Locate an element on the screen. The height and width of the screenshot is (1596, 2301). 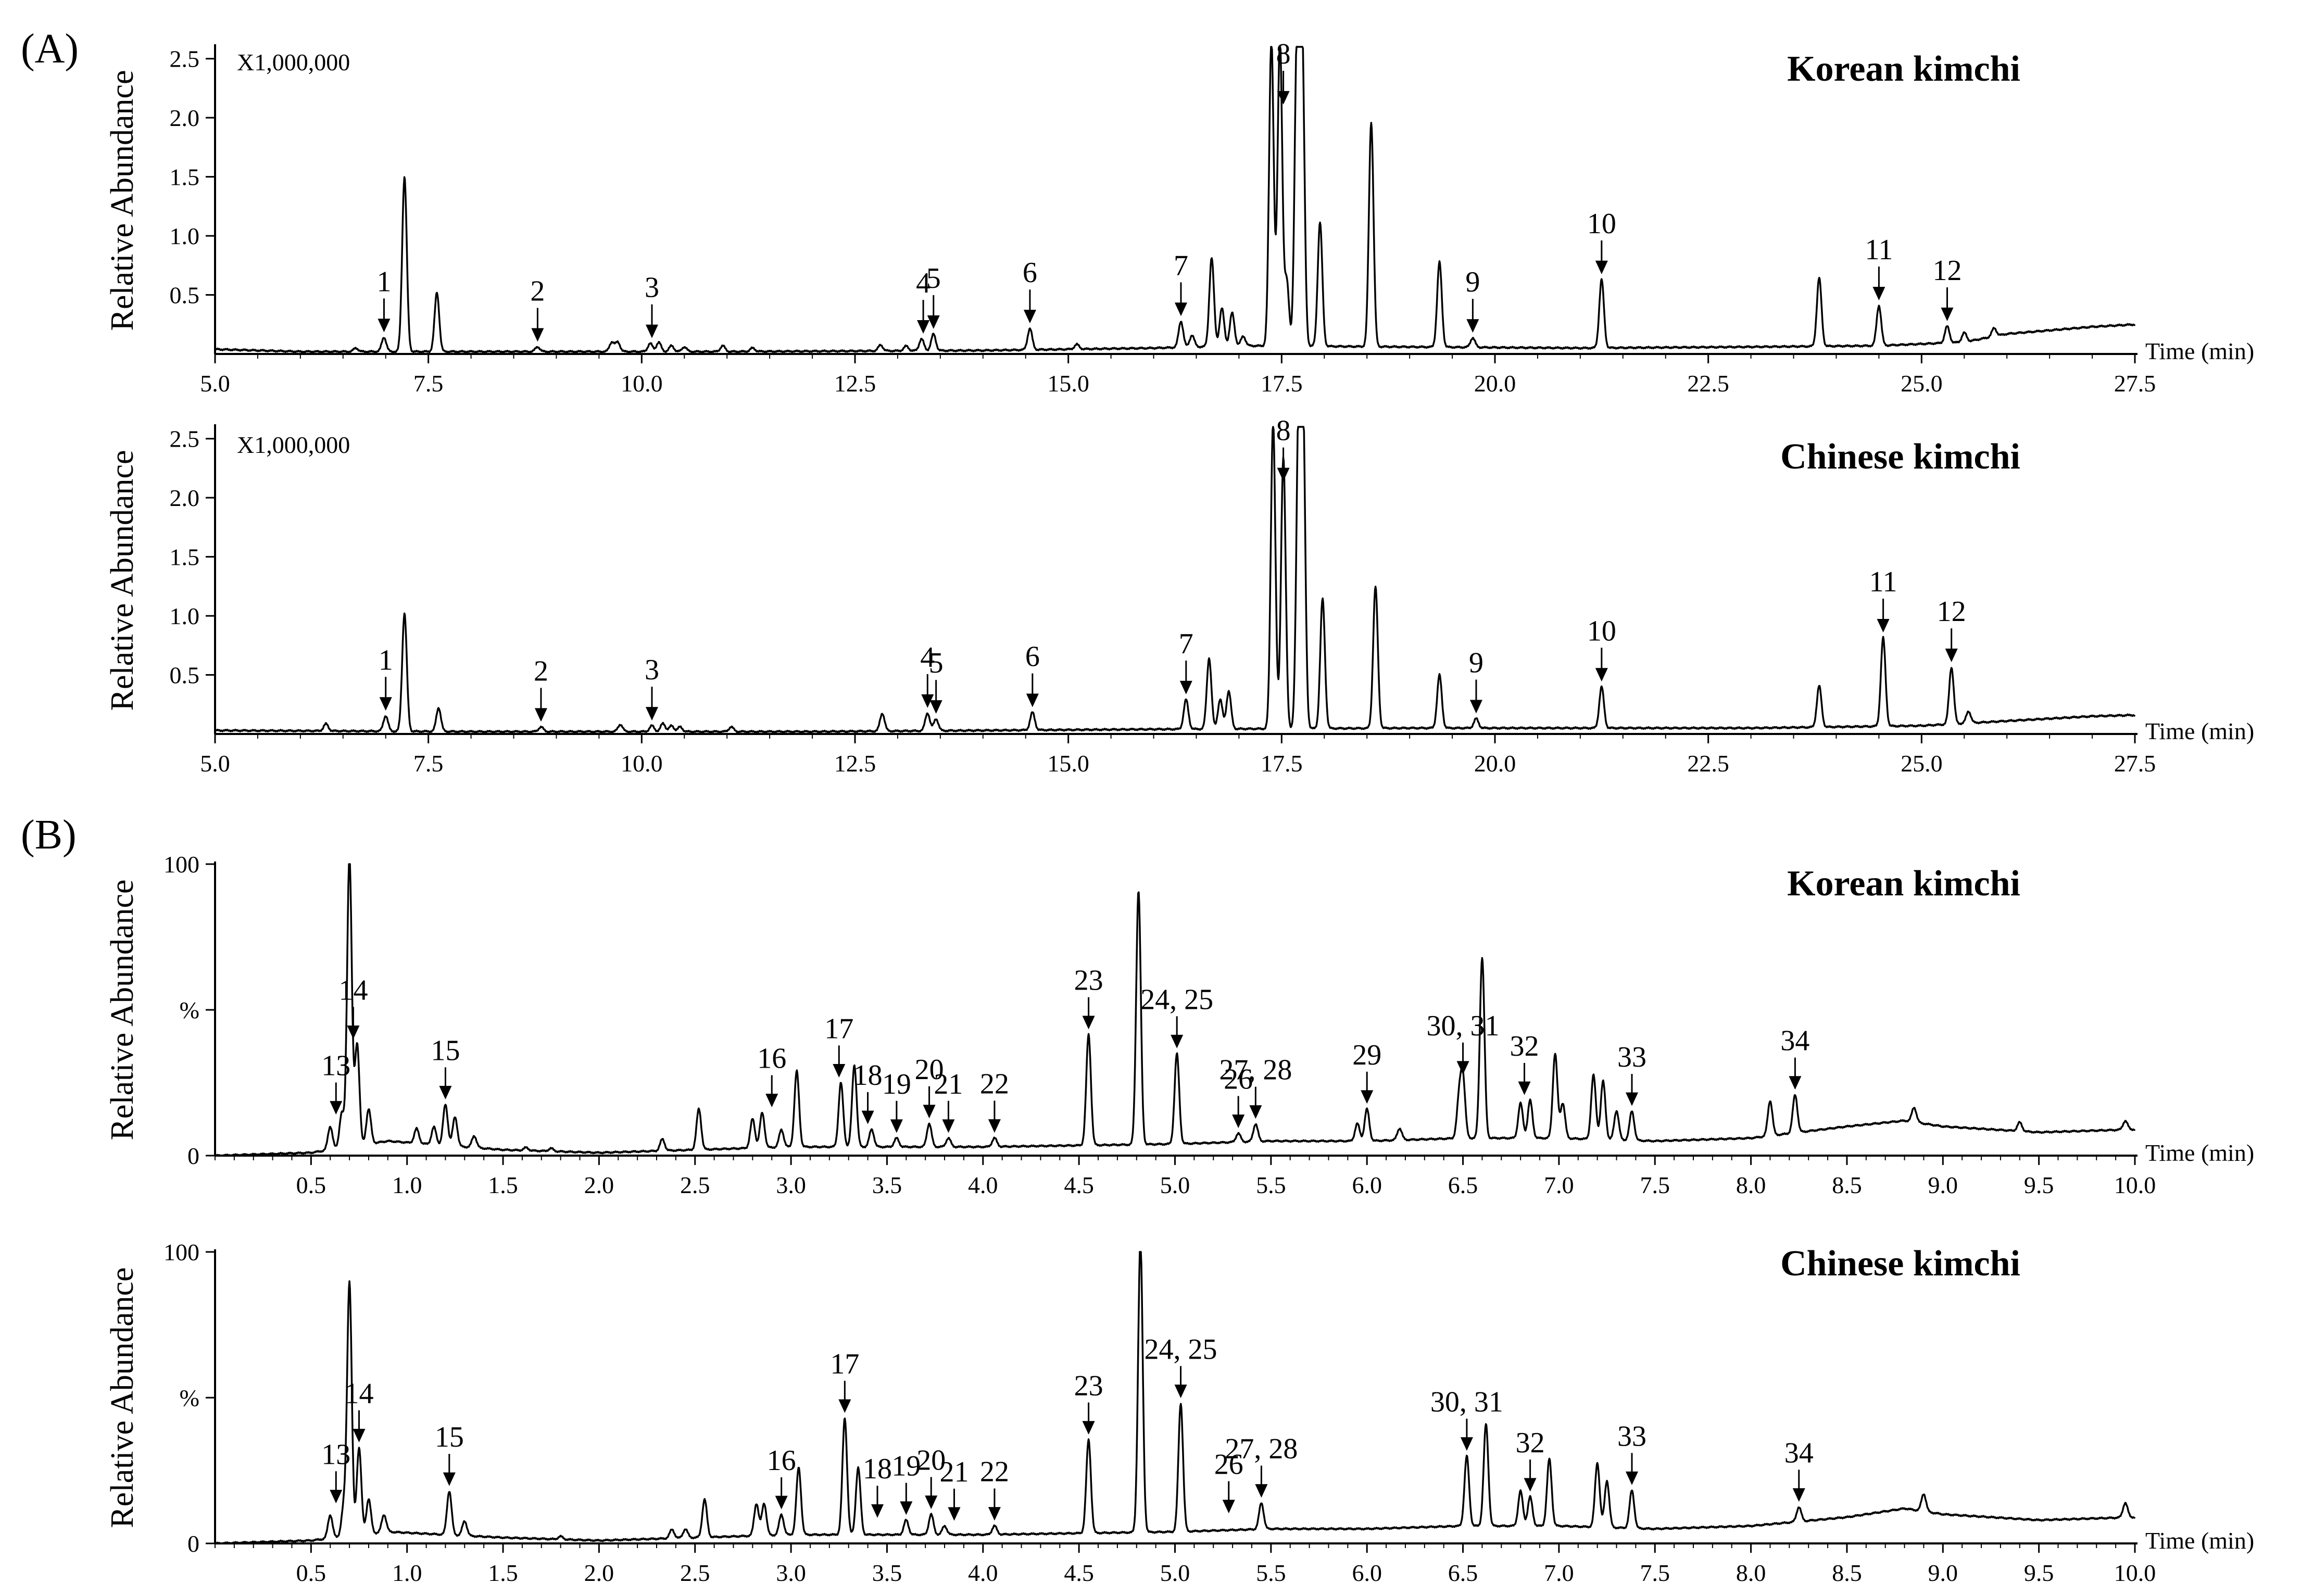
peak-label: 27, 28 is located at coordinates (1255, 1070).